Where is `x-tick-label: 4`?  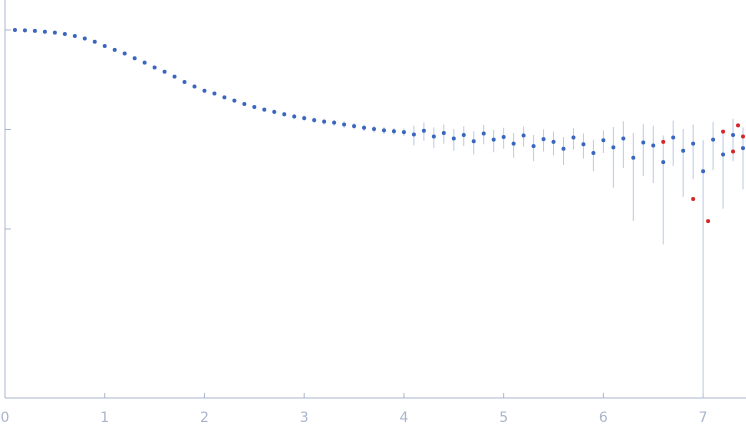
x-tick-label: 4 is located at coordinates (403, 418).